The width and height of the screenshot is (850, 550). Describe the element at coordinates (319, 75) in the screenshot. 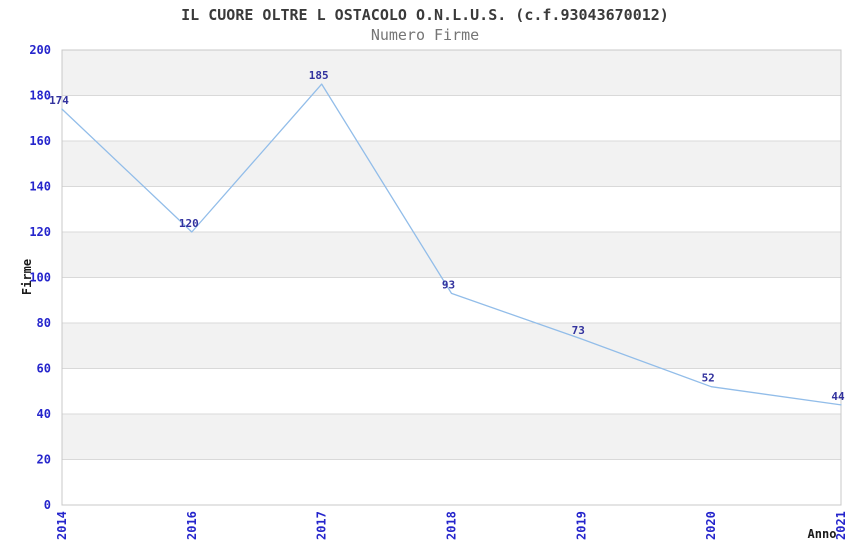

I see `point-label: 185` at that location.